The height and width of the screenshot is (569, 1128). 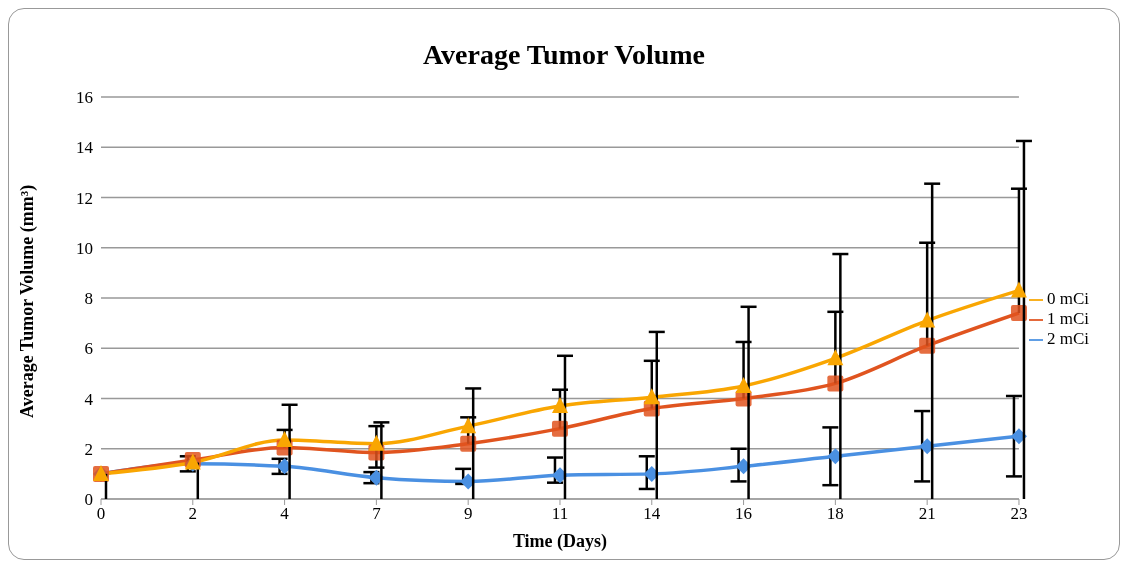 I want to click on legend-label: 0 mCi, so click(x=1067, y=298).